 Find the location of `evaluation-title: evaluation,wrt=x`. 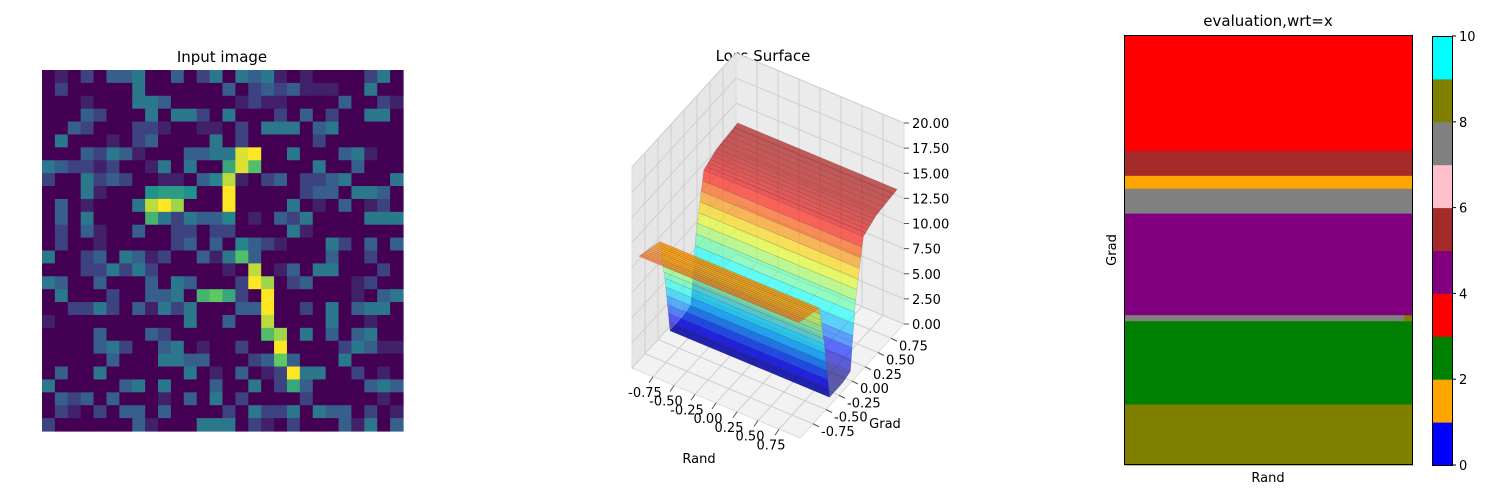

evaluation-title: evaluation,wrt=x is located at coordinates (1268, 21).